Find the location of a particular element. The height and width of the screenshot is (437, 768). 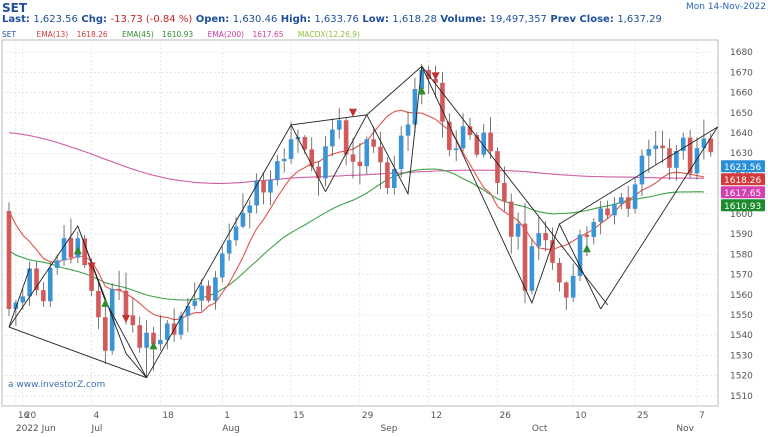

x-tick-label: 18 is located at coordinates (168, 416).